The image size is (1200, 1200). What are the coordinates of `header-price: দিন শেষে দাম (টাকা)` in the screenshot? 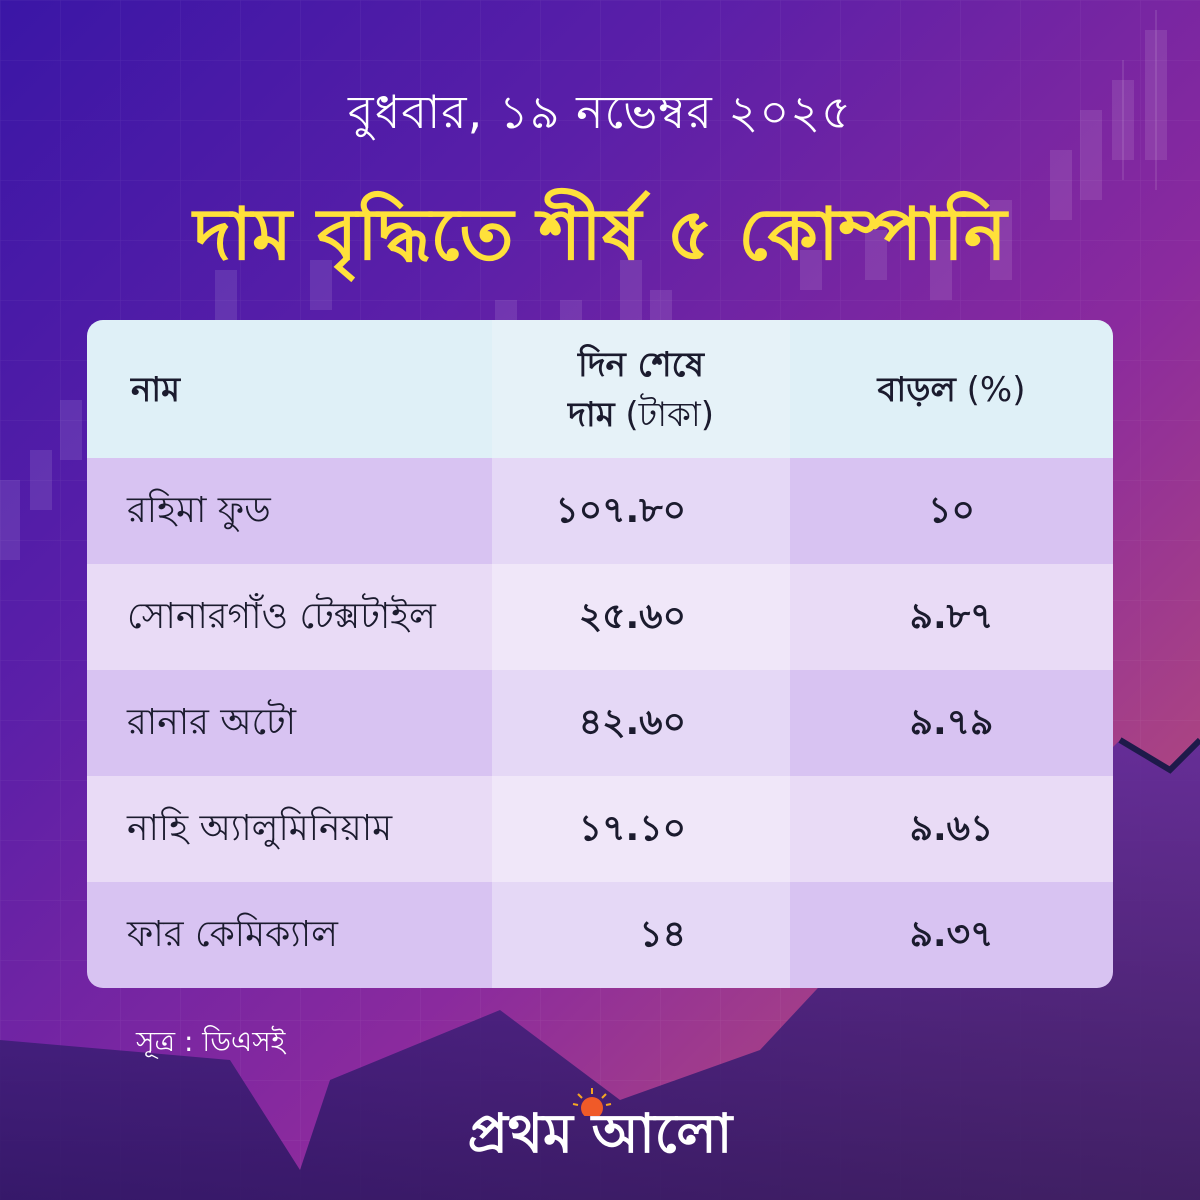 It's located at (641, 390).